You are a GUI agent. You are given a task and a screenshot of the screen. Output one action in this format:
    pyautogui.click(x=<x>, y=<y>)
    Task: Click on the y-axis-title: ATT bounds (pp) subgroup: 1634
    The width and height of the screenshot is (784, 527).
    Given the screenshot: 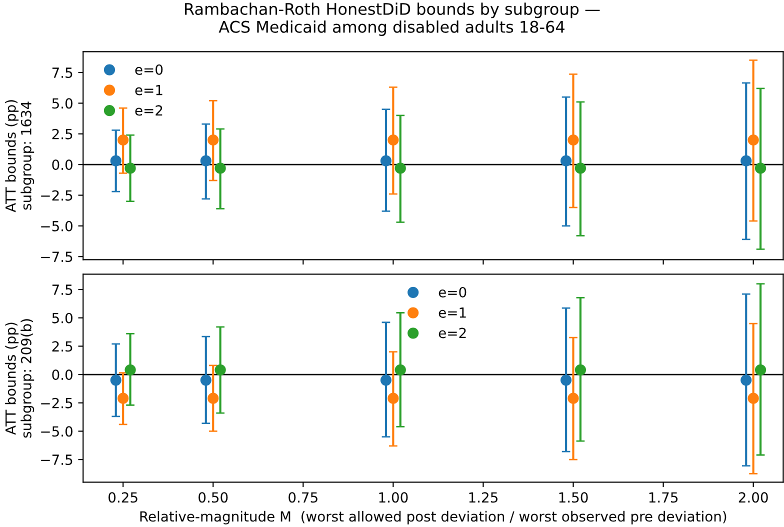 What is the action you would take?
    pyautogui.click(x=19, y=156)
    